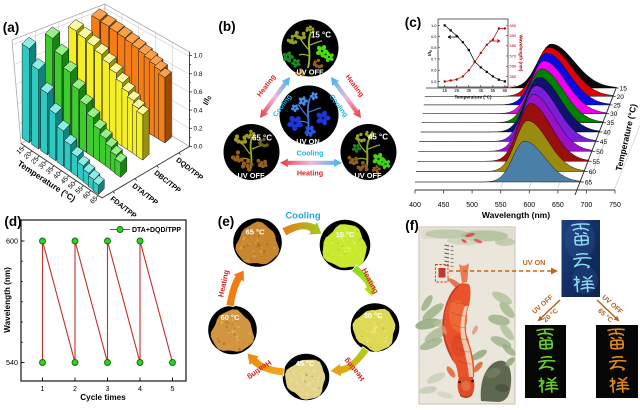  Describe the element at coordinates (12, 221) in the screenshot. I see `svg-text: (d)` at that location.